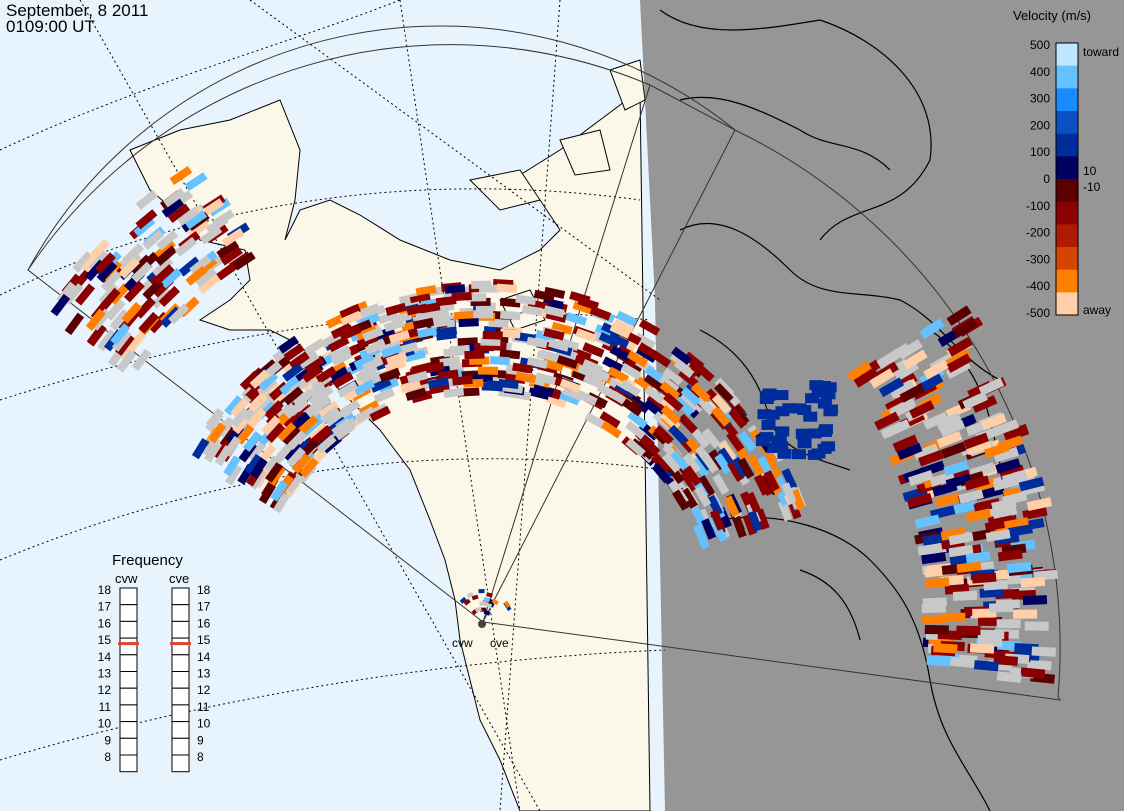 The width and height of the screenshot is (1124, 811). Describe the element at coordinates (204, 690) in the screenshot. I see `frequency-tick-right: 12` at that location.